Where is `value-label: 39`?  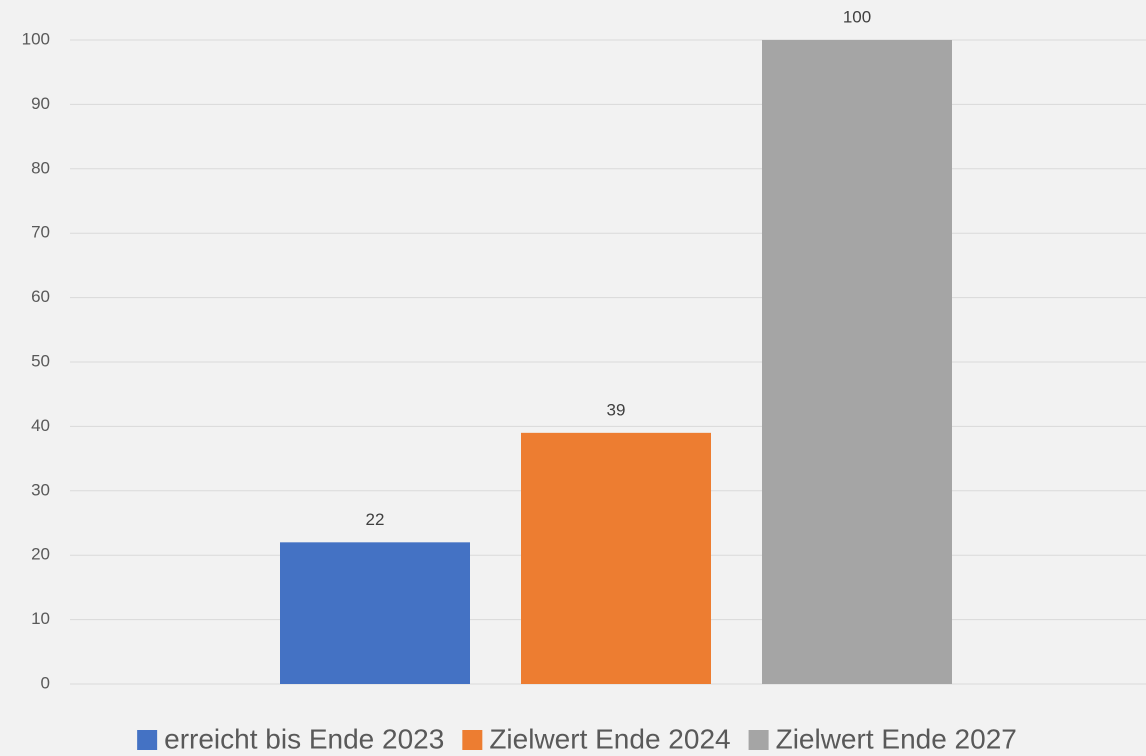
value-label: 39 is located at coordinates (616, 409).